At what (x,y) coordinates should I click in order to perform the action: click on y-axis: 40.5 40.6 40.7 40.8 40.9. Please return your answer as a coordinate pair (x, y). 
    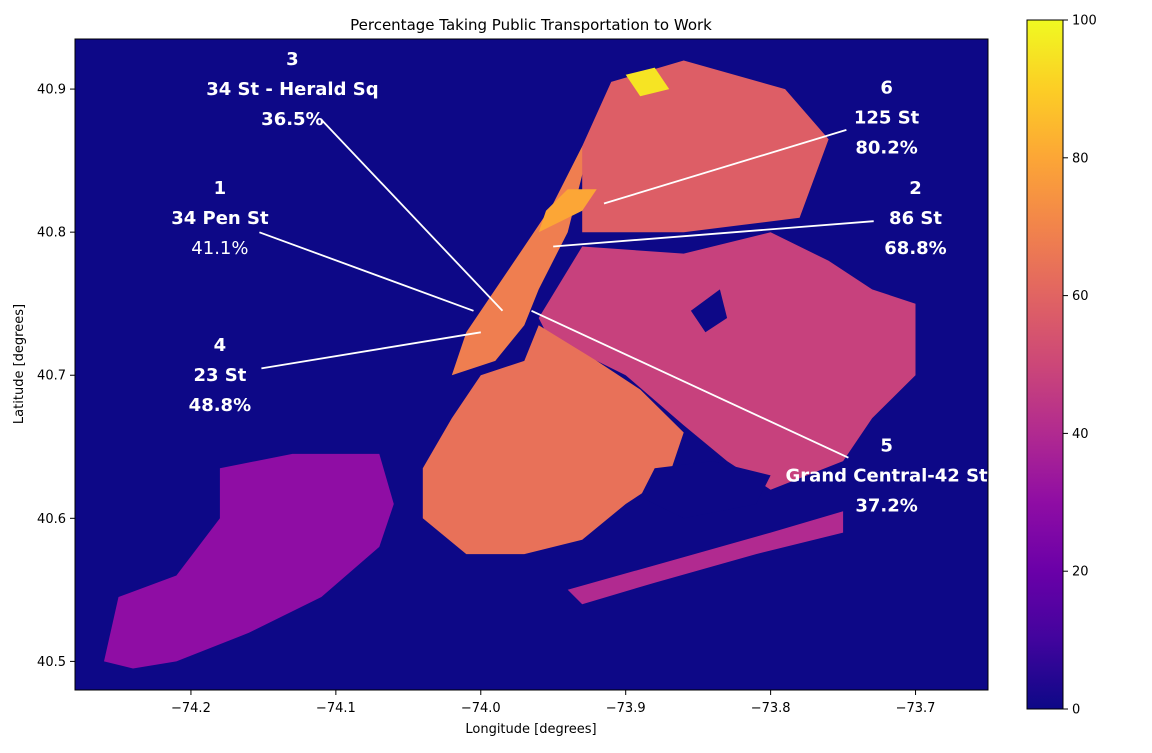
    Looking at the image, I should click on (56, 376).